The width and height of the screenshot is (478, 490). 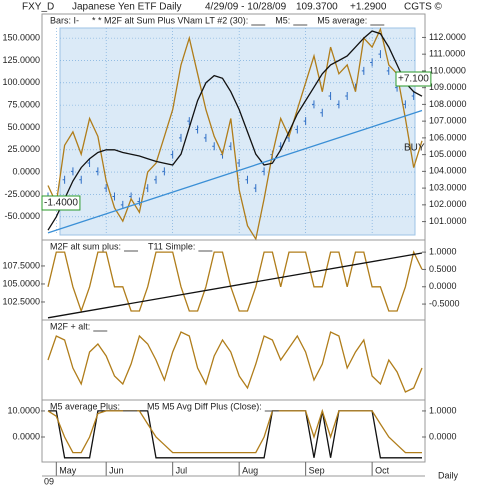 I want to click on annotation: BUY, so click(x=414, y=148).